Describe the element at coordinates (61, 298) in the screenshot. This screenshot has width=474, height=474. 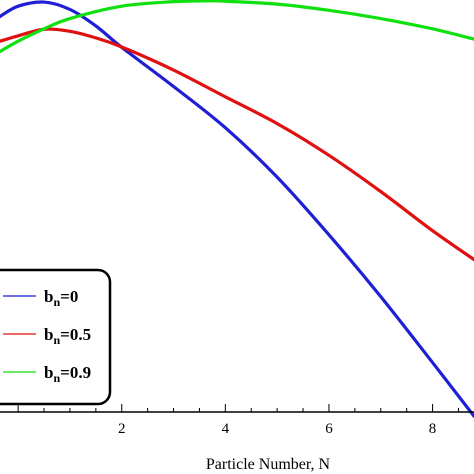
I see `legend-label-1: bn=0` at that location.